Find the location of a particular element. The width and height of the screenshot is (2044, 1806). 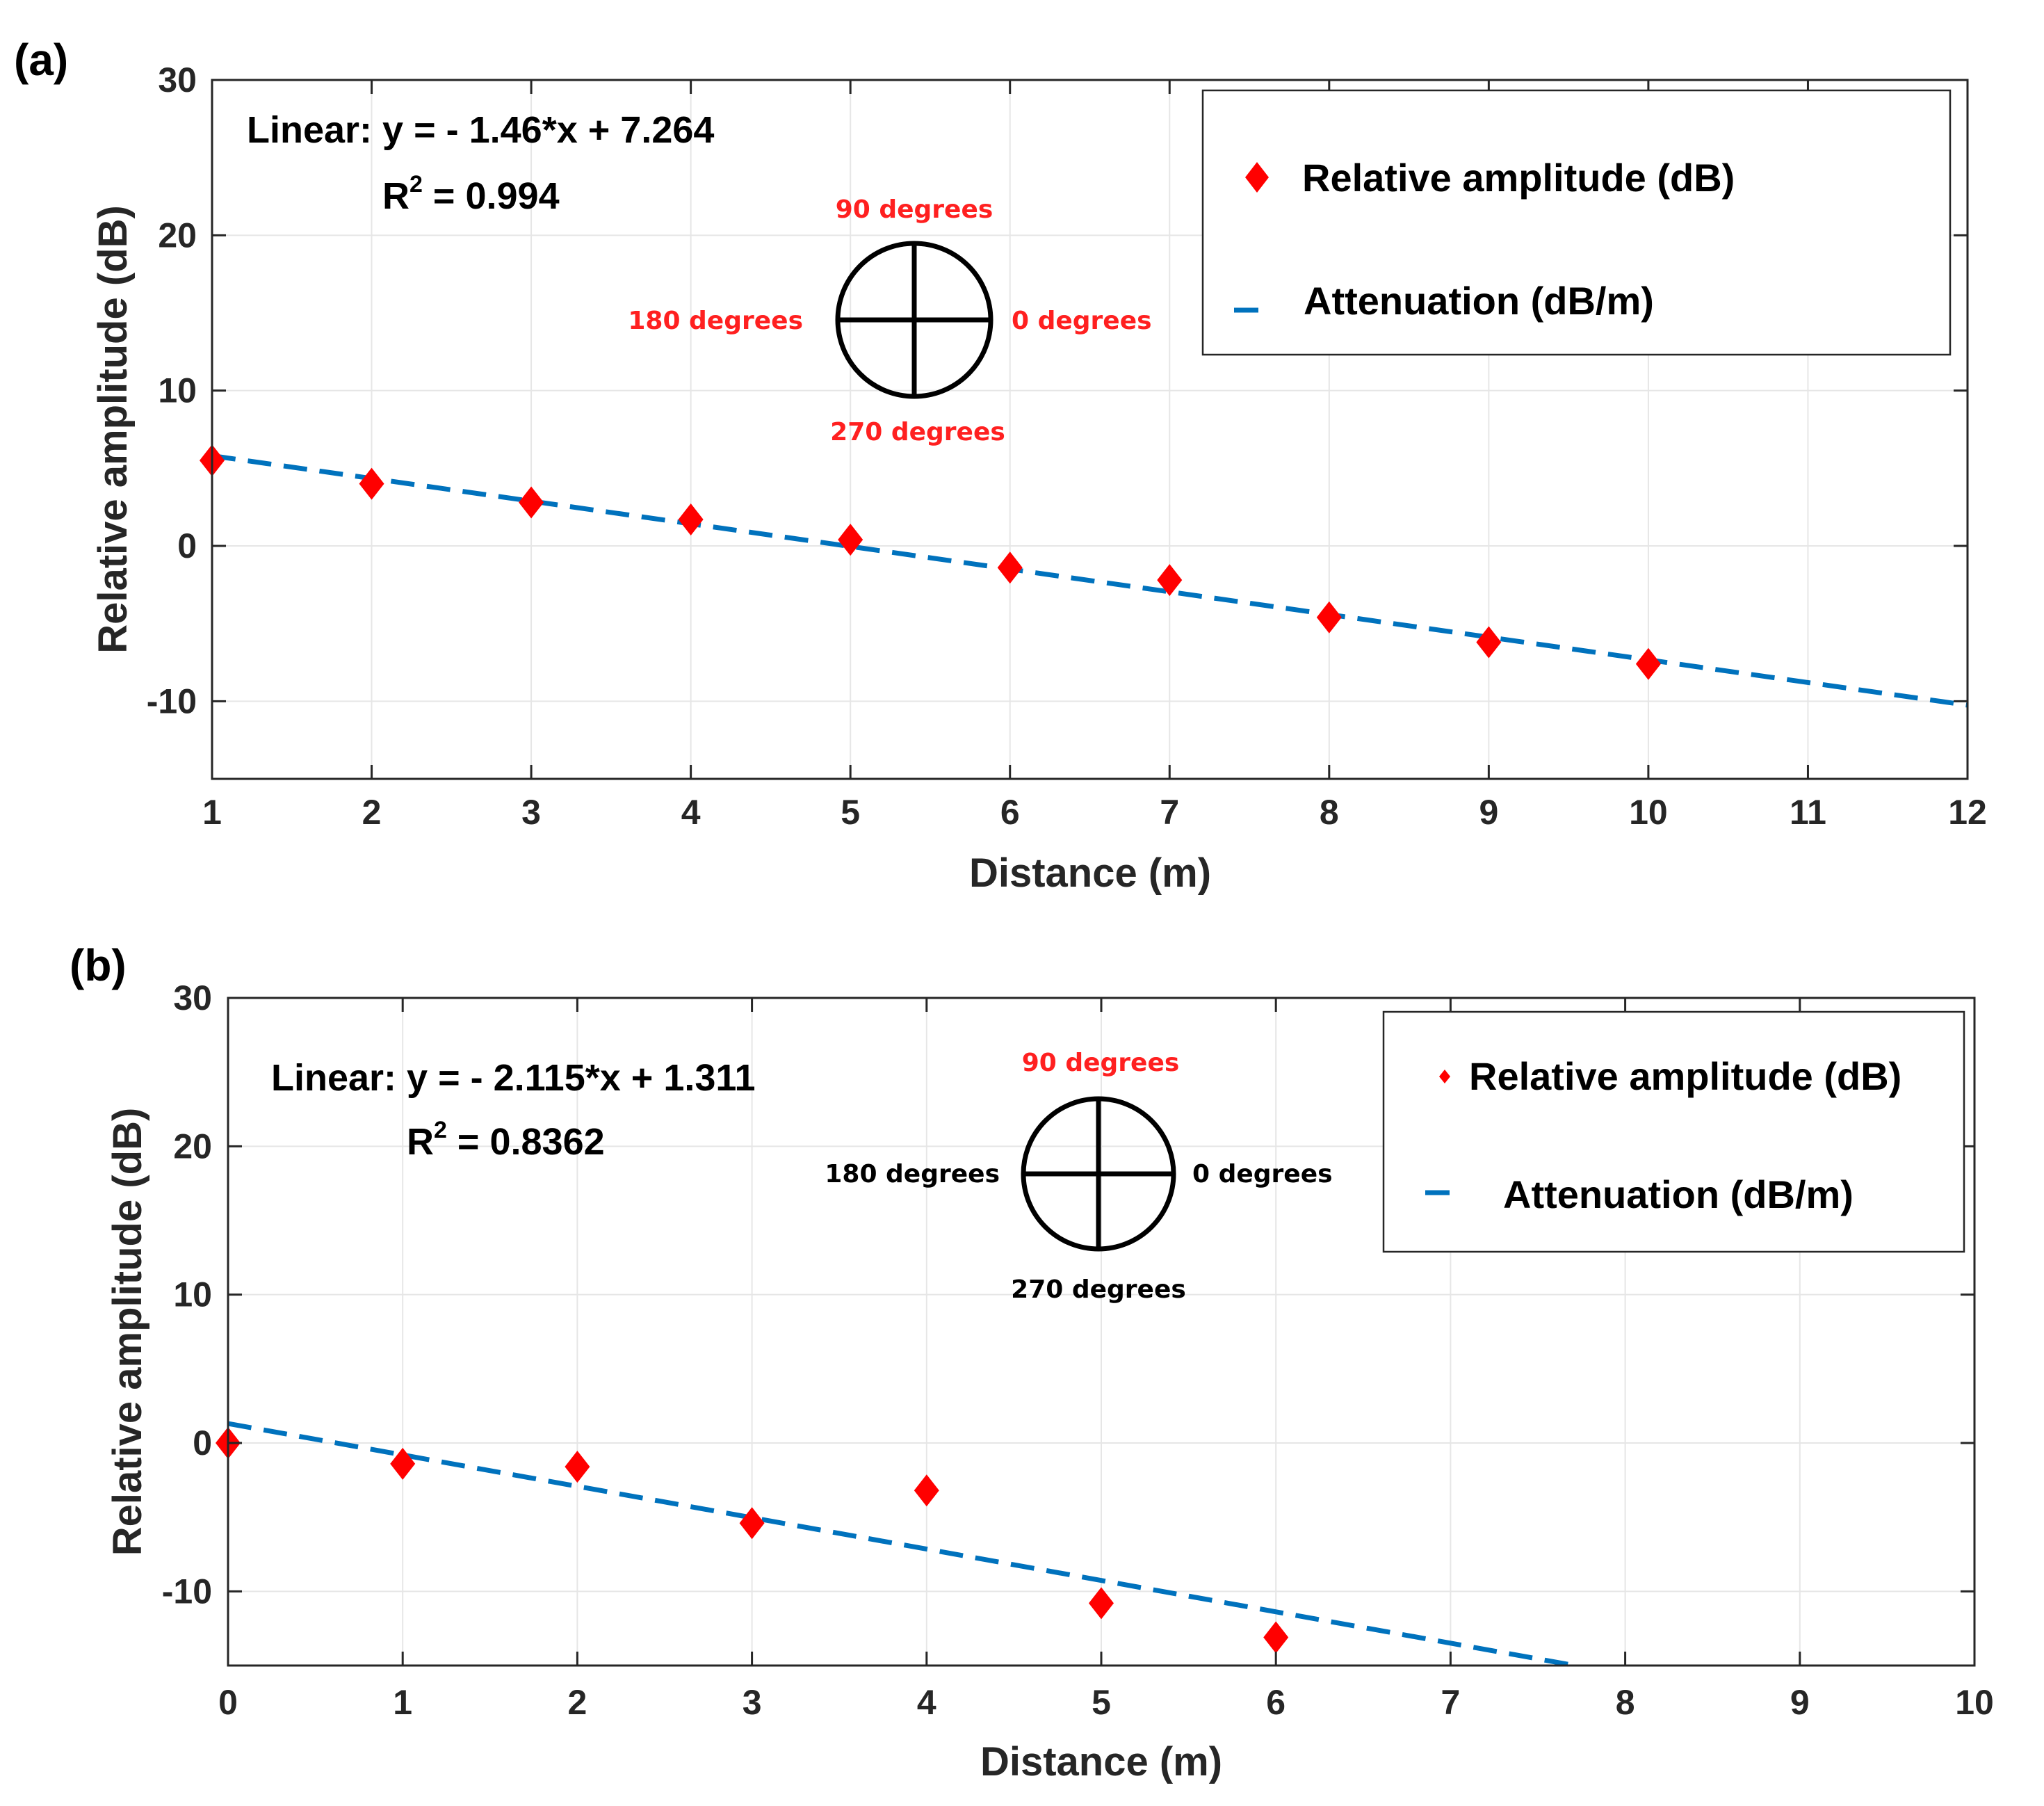

panel-b-legend-box is located at coordinates (1673, 1131).